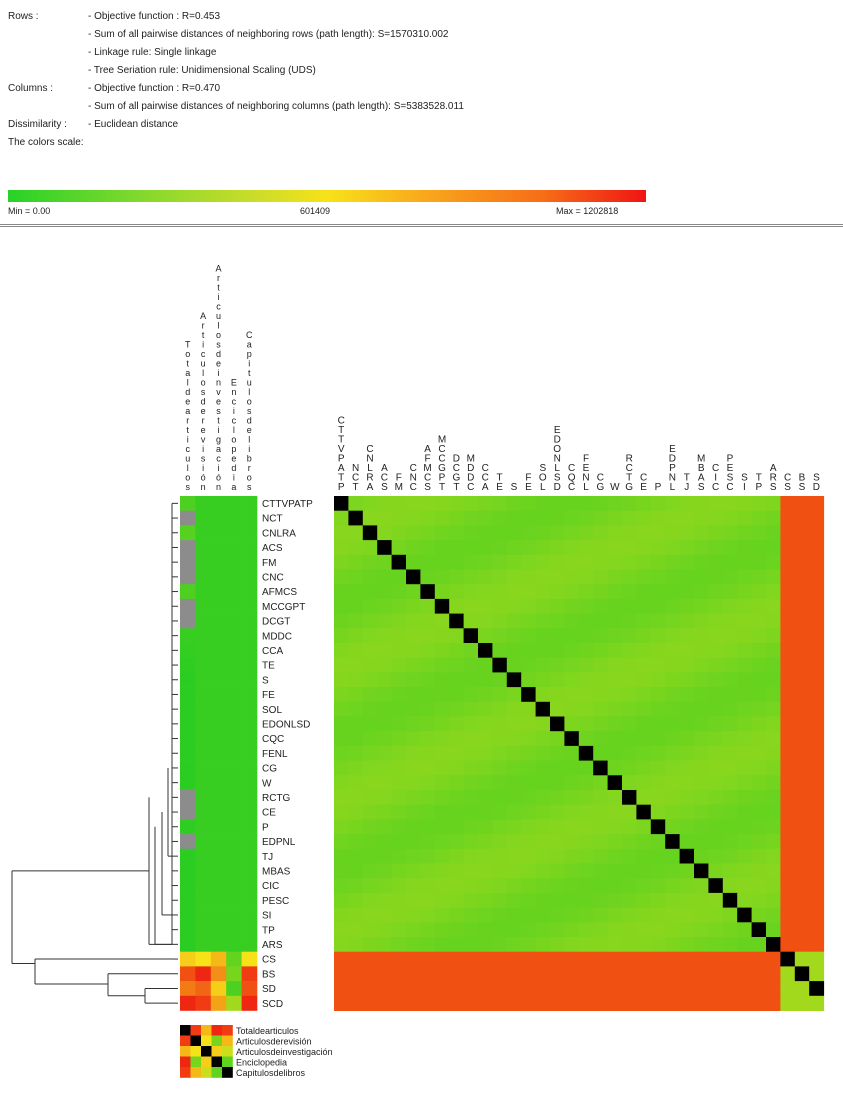 The image size is (843, 1094). What do you see at coordinates (187, 459) in the screenshot?
I see `svg-text: u` at bounding box center [187, 459].